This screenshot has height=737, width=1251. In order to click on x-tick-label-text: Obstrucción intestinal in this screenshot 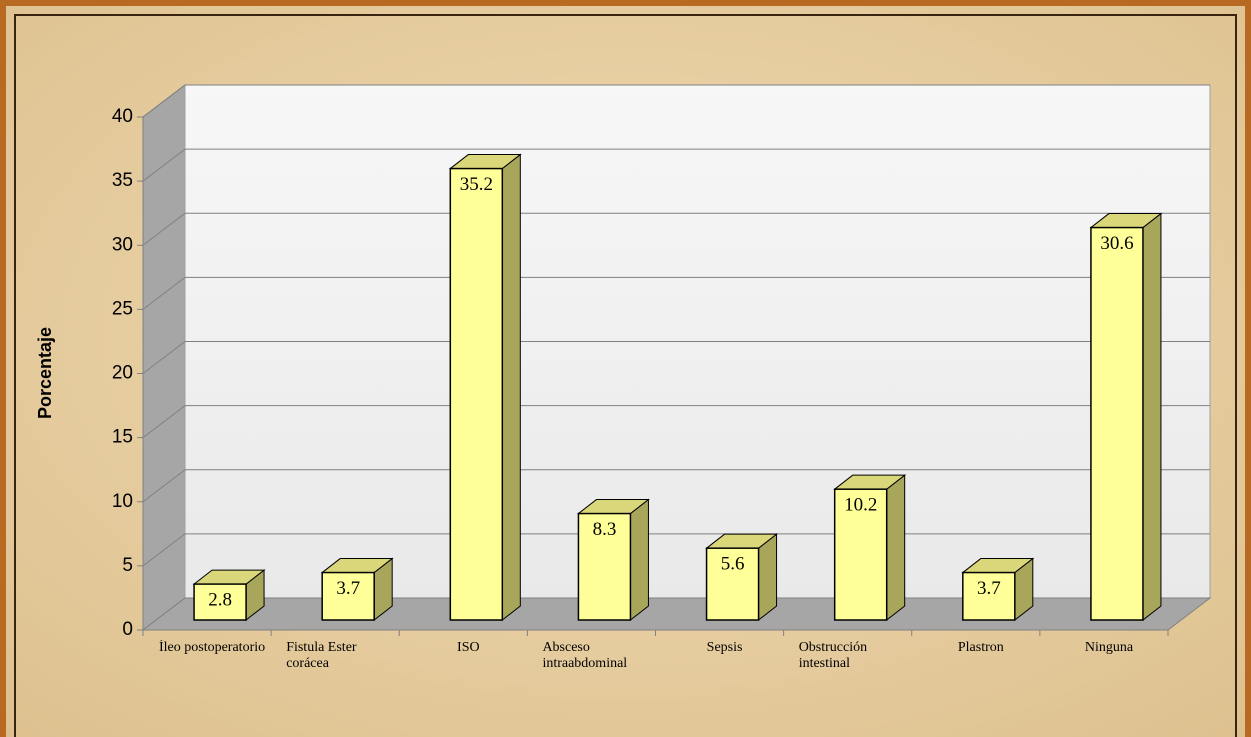, I will do `click(833, 655)`.